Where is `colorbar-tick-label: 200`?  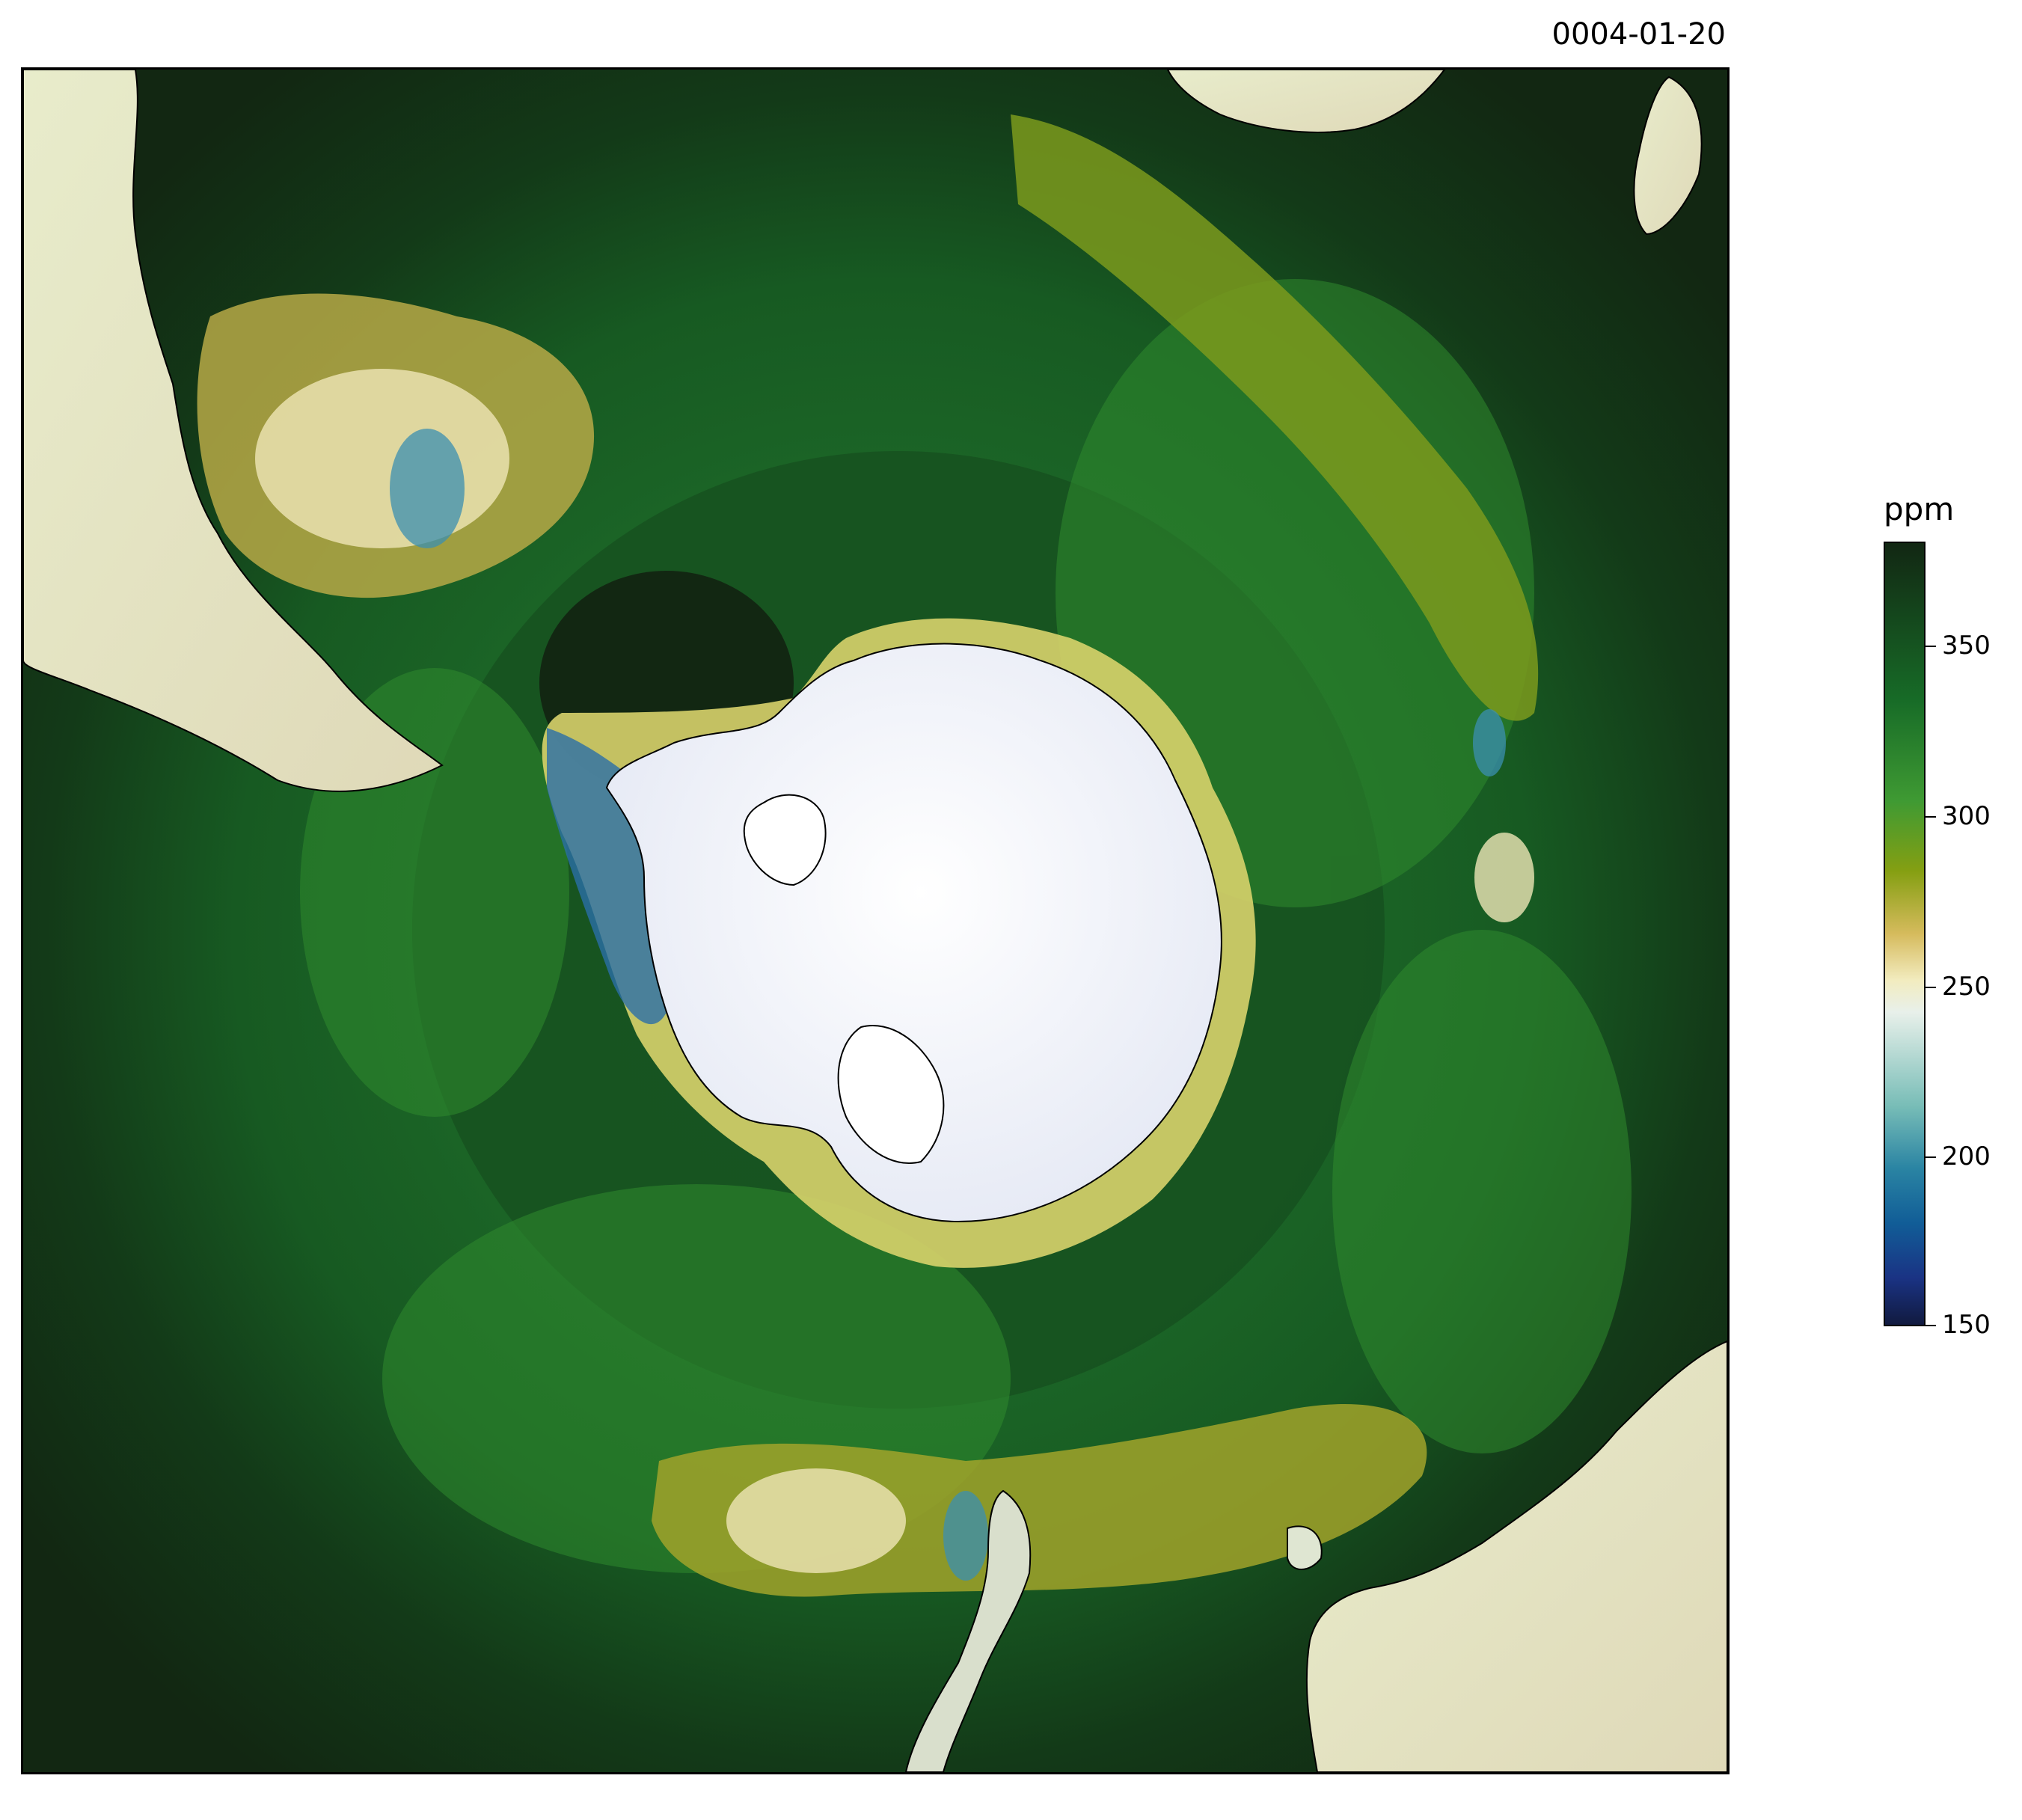
colorbar-tick-label: 200 is located at coordinates (1966, 1156).